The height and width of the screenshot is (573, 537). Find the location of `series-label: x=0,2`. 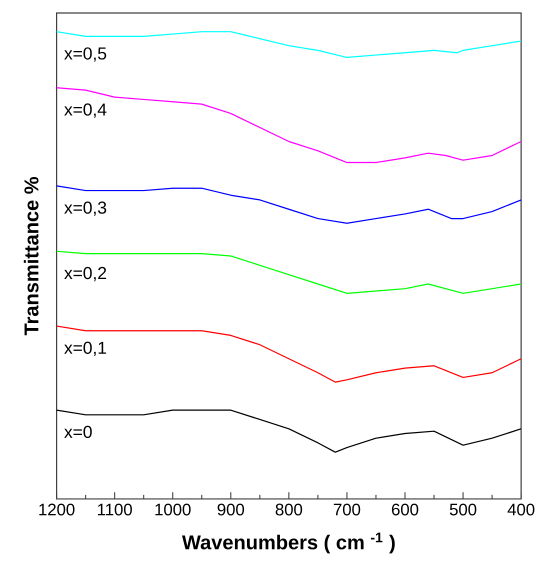

series-label: x=0,2 is located at coordinates (85, 274).